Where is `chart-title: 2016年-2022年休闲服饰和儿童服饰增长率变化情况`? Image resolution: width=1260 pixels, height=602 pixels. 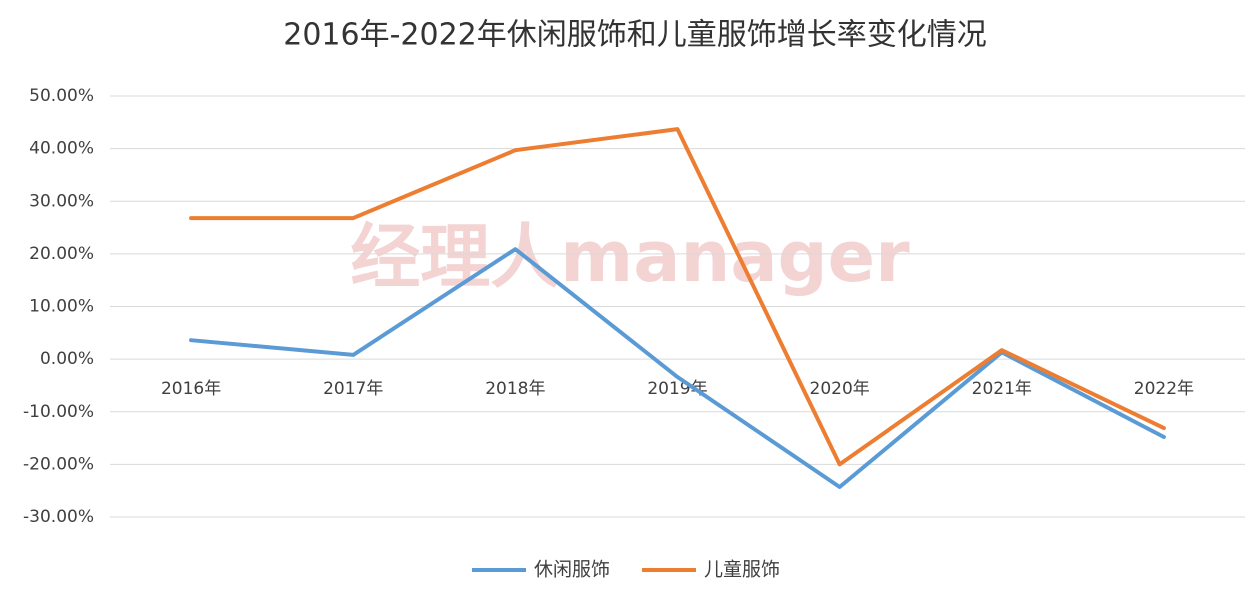
chart-title: 2016年-2022年休闲服饰和儿童服饰增长率变化情况 is located at coordinates (635, 35).